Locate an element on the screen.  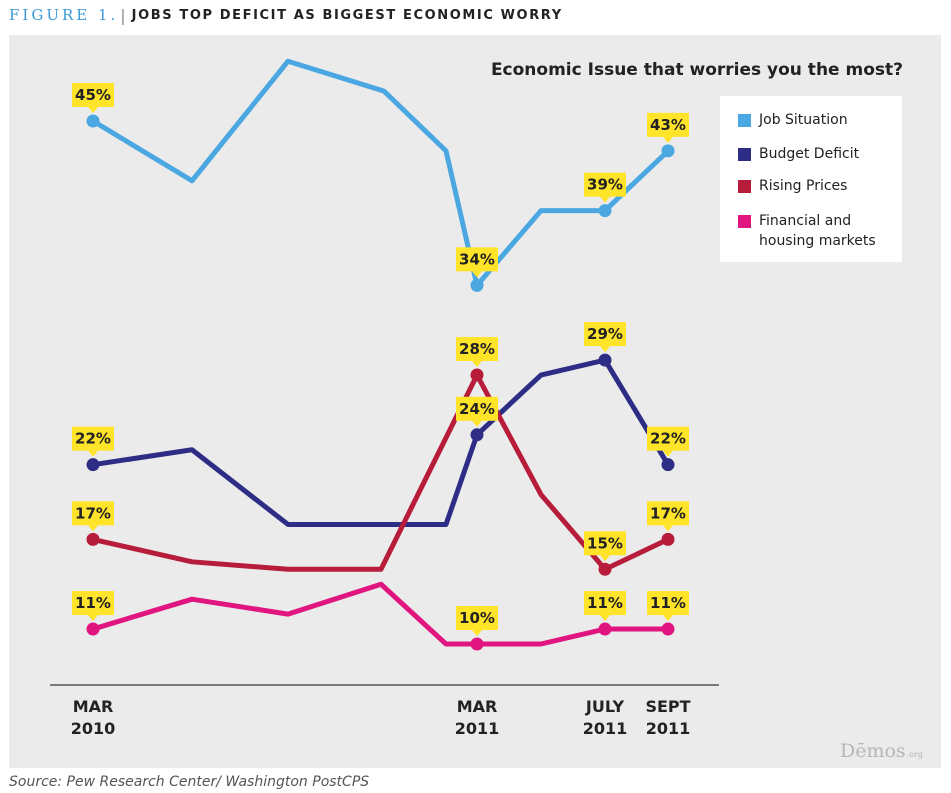
demos-logo-text: Dēmos is located at coordinates (873, 751).